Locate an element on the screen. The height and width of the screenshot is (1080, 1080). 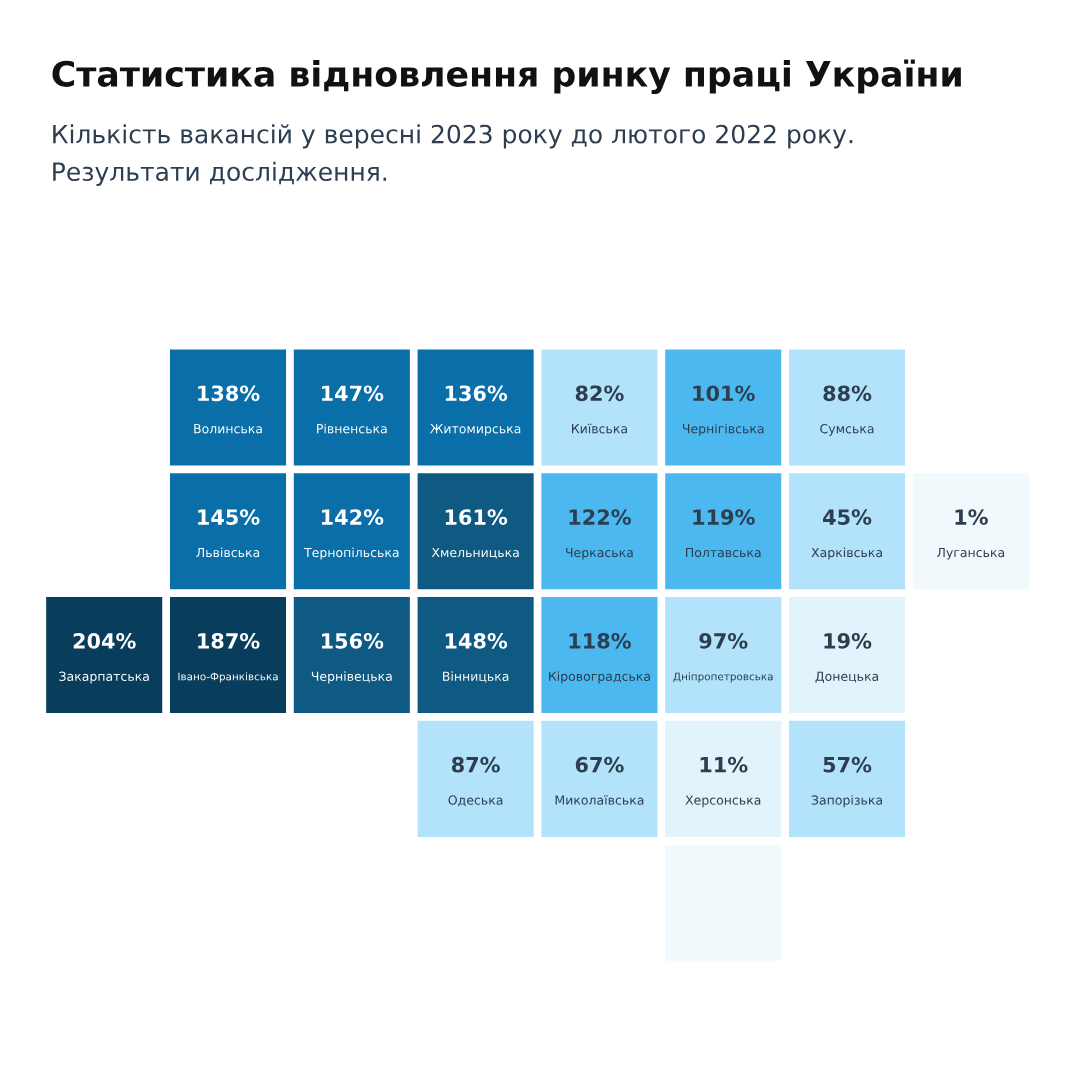
data-label: 67% is located at coordinates (599, 764).